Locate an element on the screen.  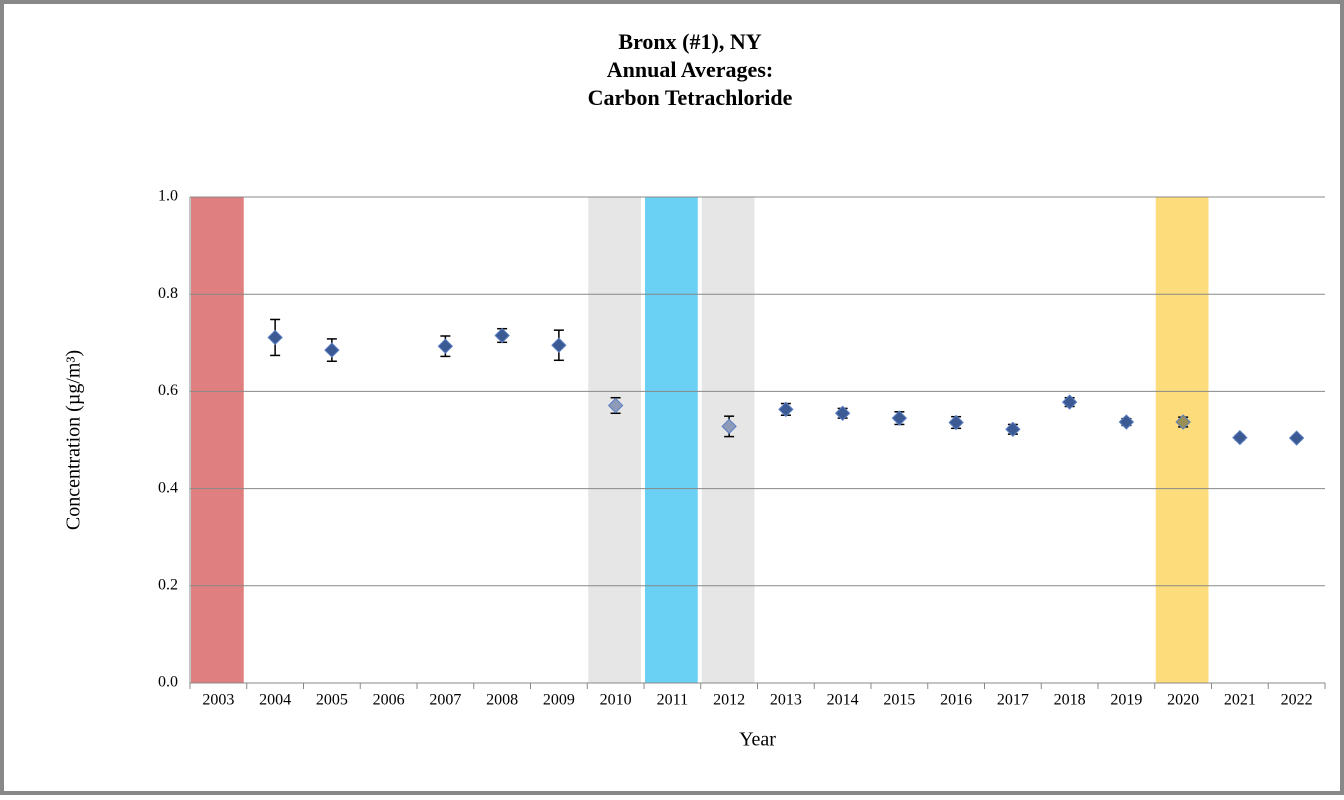
x-tick-label: 2017 is located at coordinates (1013, 700).